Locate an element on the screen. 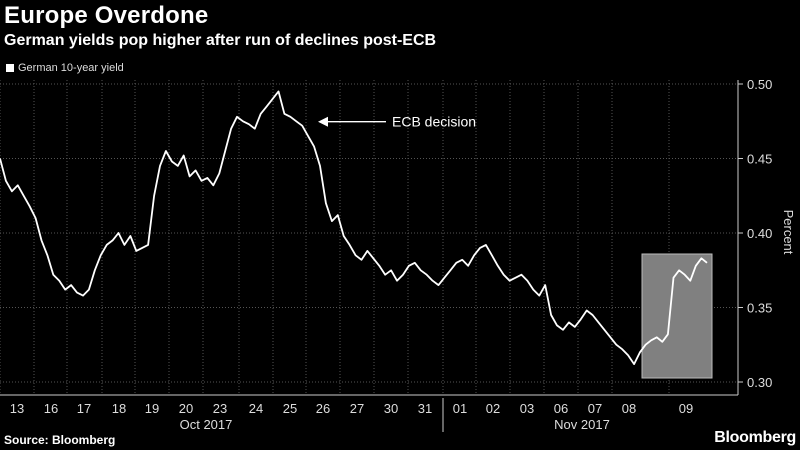  y-tick-label: 0.30 is located at coordinates (759, 382).